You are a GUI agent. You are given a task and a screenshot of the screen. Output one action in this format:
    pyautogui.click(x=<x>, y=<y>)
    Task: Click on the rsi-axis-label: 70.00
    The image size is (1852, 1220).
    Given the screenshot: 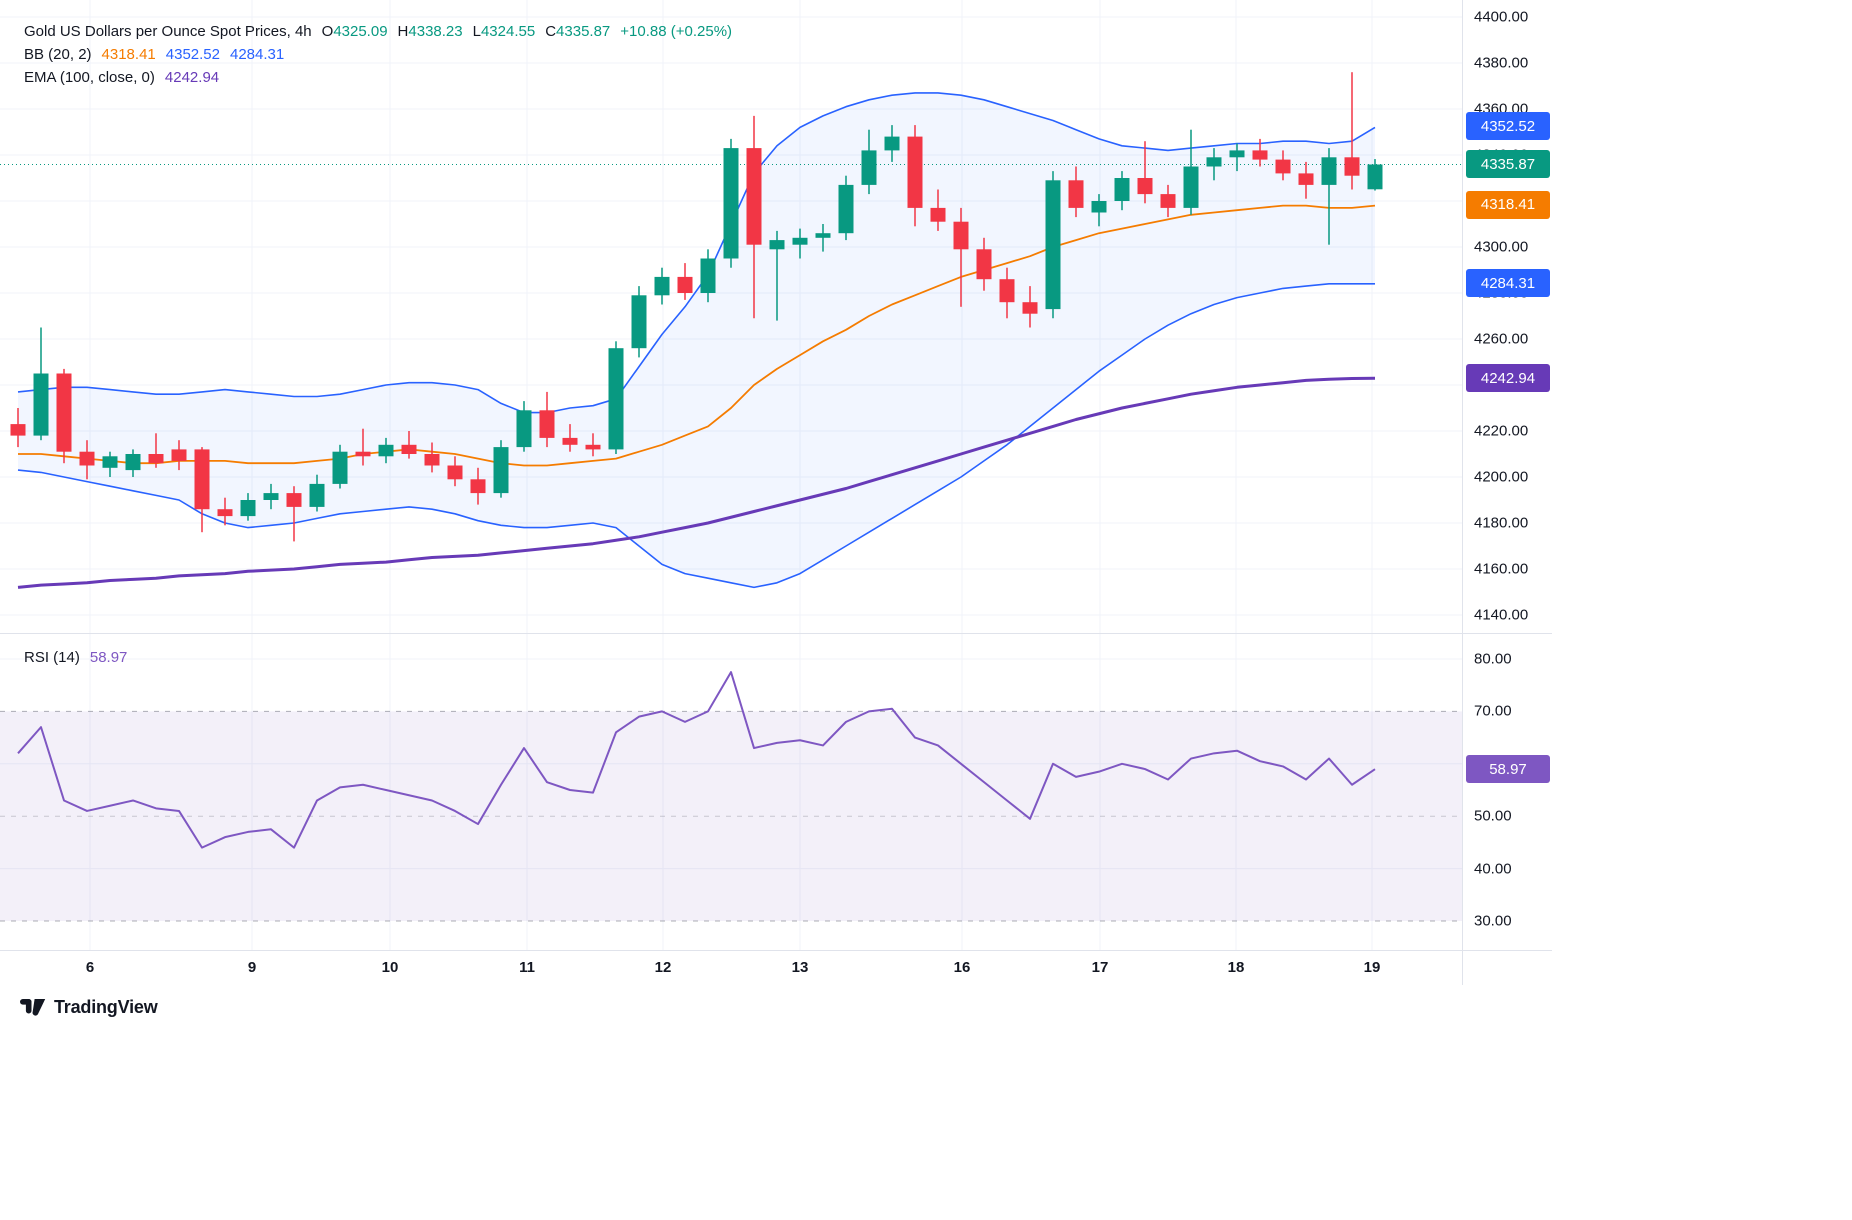 What is the action you would take?
    pyautogui.click(x=1493, y=711)
    